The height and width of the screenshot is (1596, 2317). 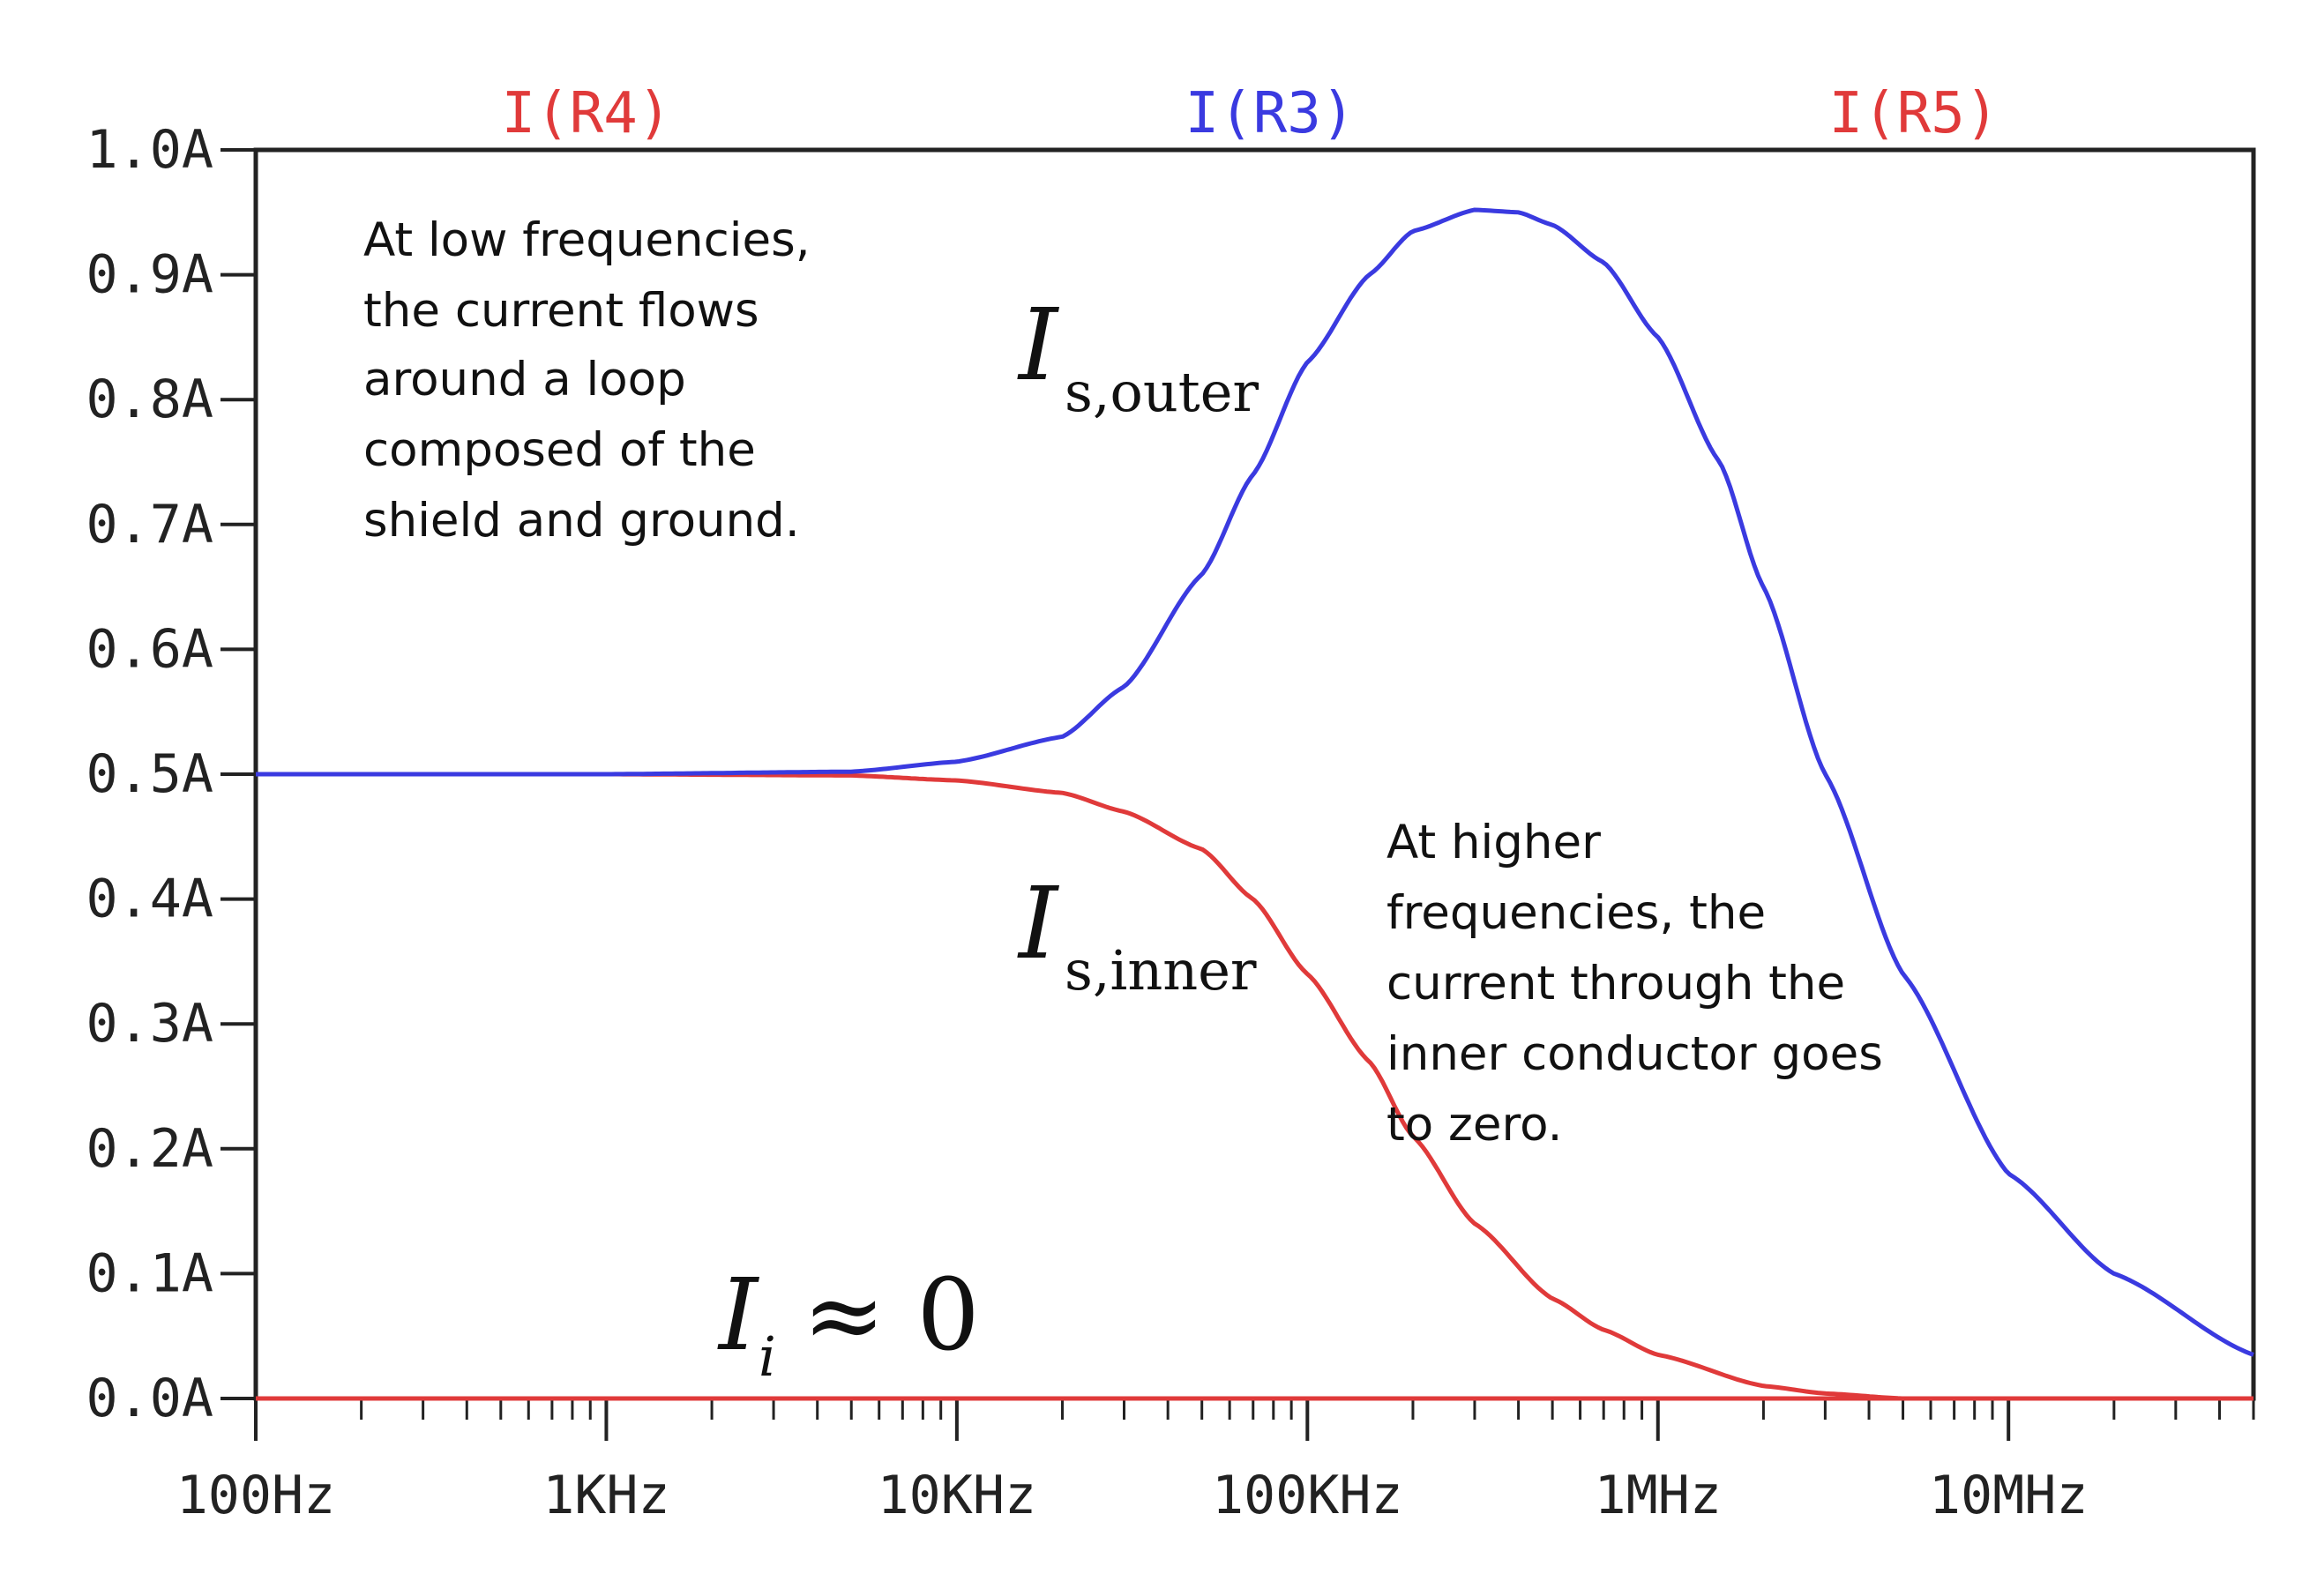 What do you see at coordinates (1138, 356) in the screenshot?
I see `label-is-outer: I s,outer` at bounding box center [1138, 356].